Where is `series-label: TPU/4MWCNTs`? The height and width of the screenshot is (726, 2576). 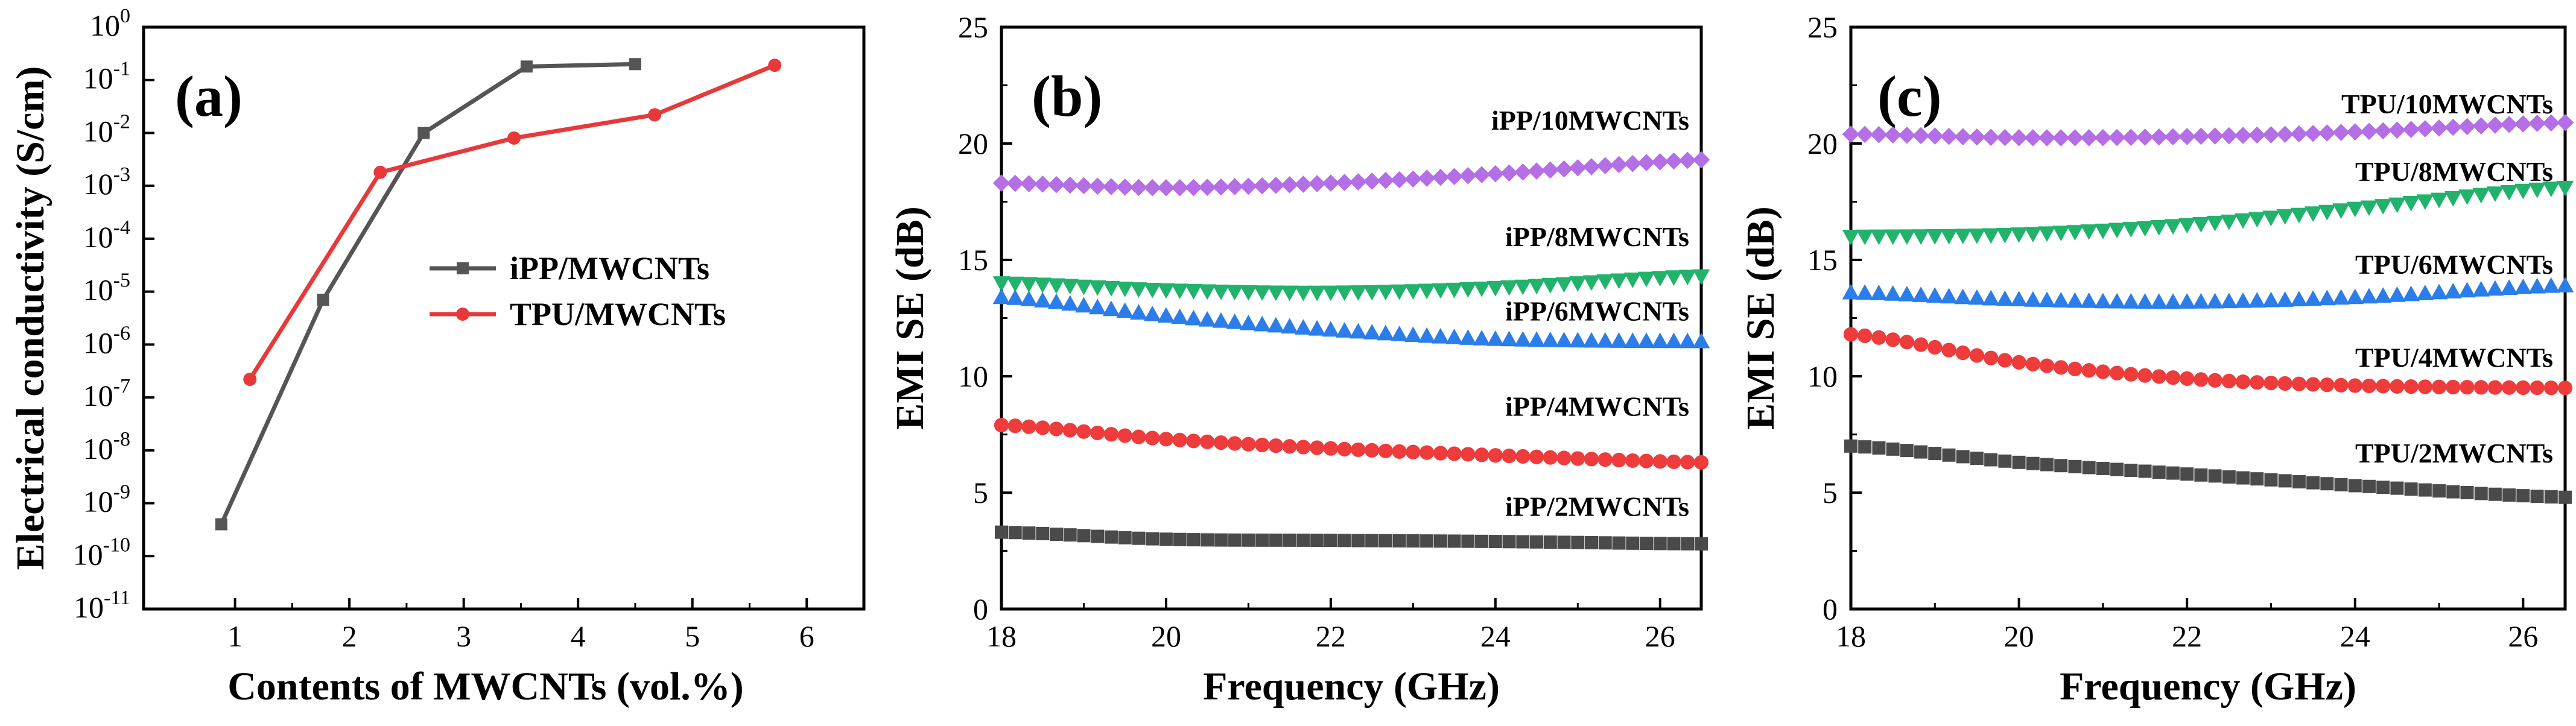
series-label: TPU/4MWCNTs is located at coordinates (2454, 357).